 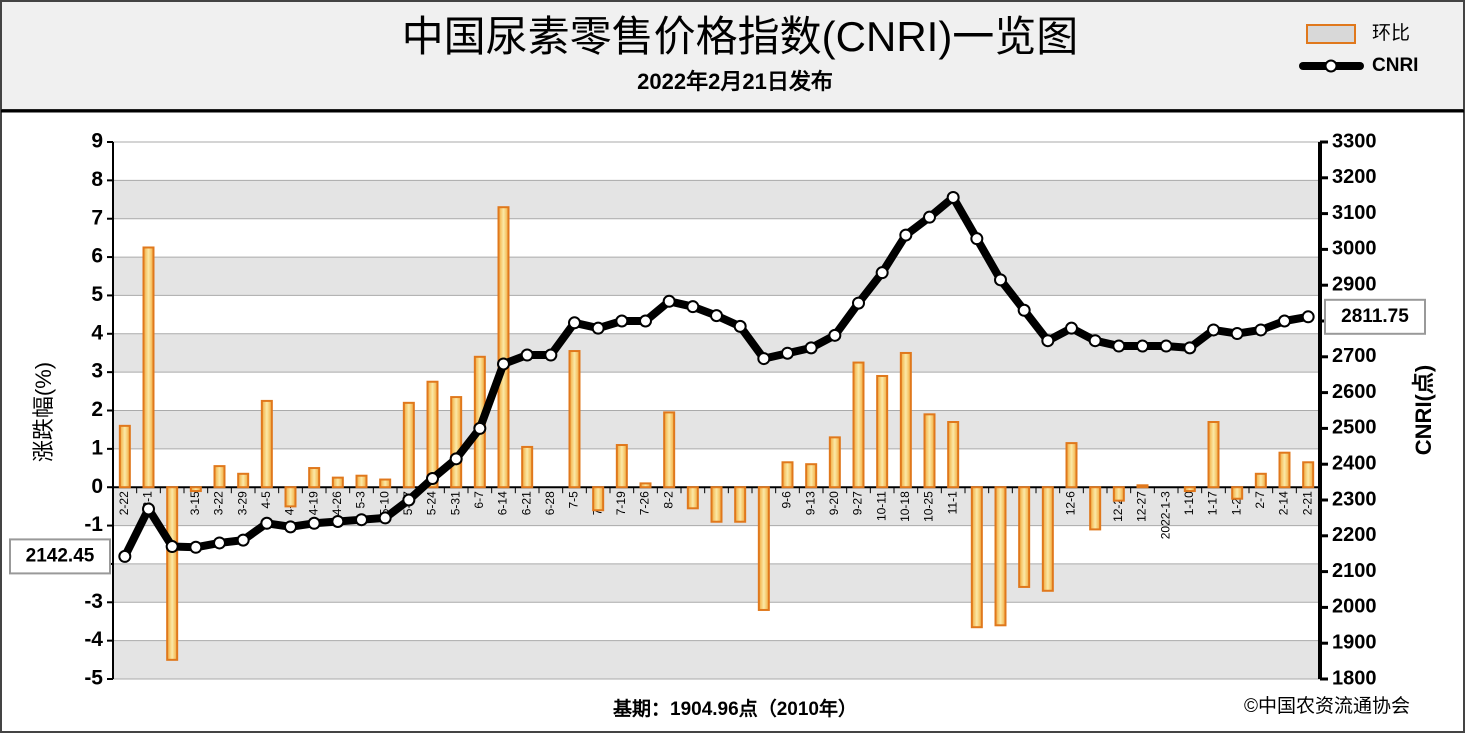 I want to click on footnote: 基期：1904.96点（2010年）, so click(x=734, y=708).